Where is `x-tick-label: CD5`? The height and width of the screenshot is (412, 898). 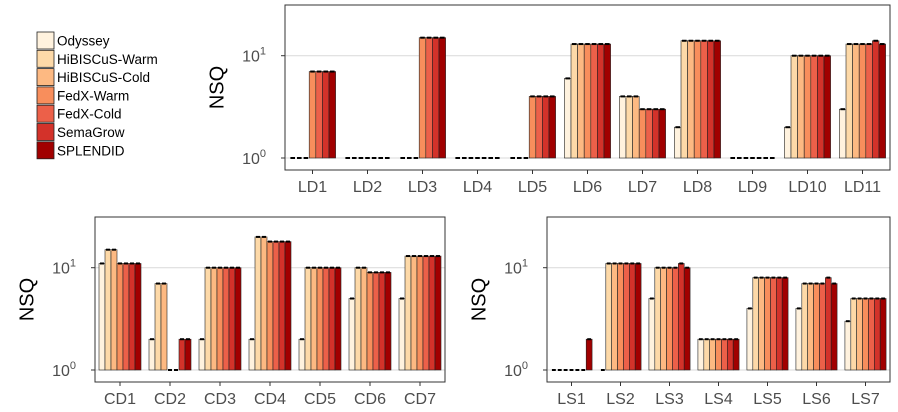 x-tick-label: CD5 is located at coordinates (320, 399).